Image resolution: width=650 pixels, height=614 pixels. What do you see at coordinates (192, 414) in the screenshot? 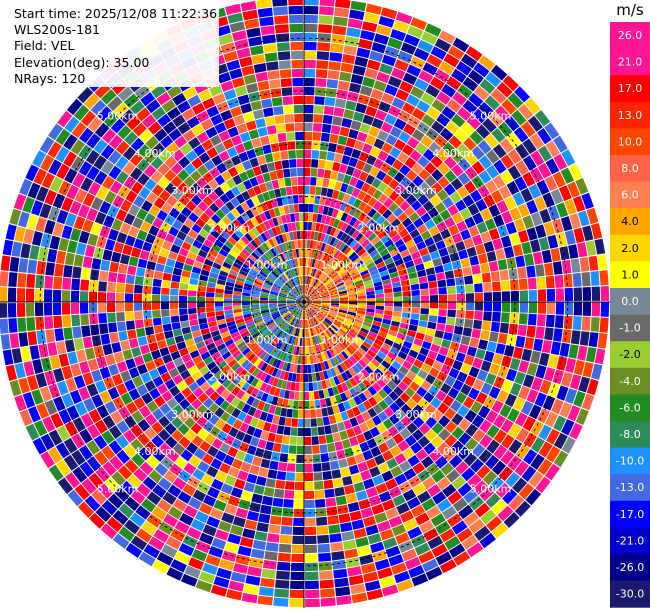
I see `range-ring-label: 3.00km` at bounding box center [192, 414].